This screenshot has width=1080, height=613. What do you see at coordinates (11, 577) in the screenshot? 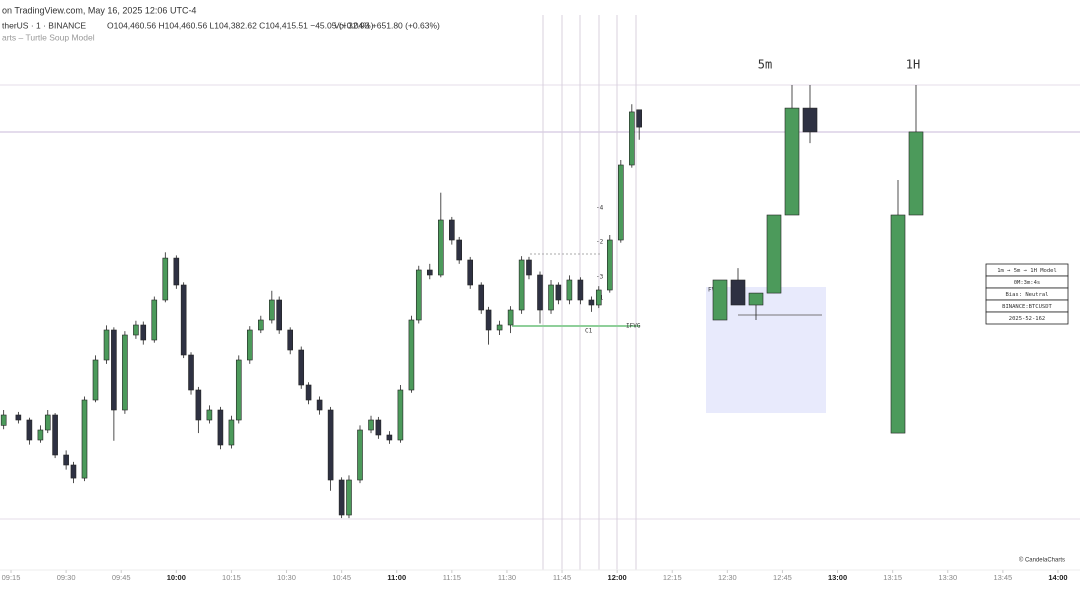
I see `x-tick-label: 09:15` at bounding box center [11, 577].